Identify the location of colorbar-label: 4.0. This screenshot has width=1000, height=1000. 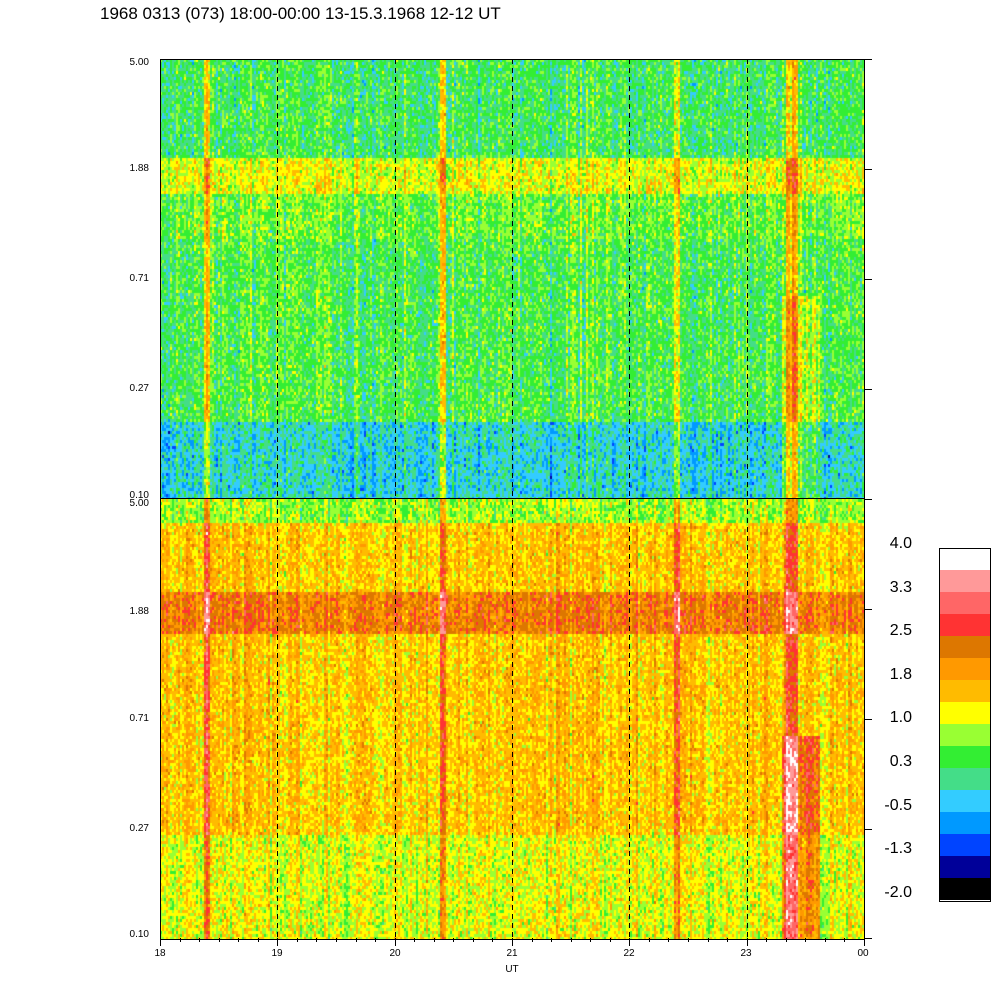
(900, 543).